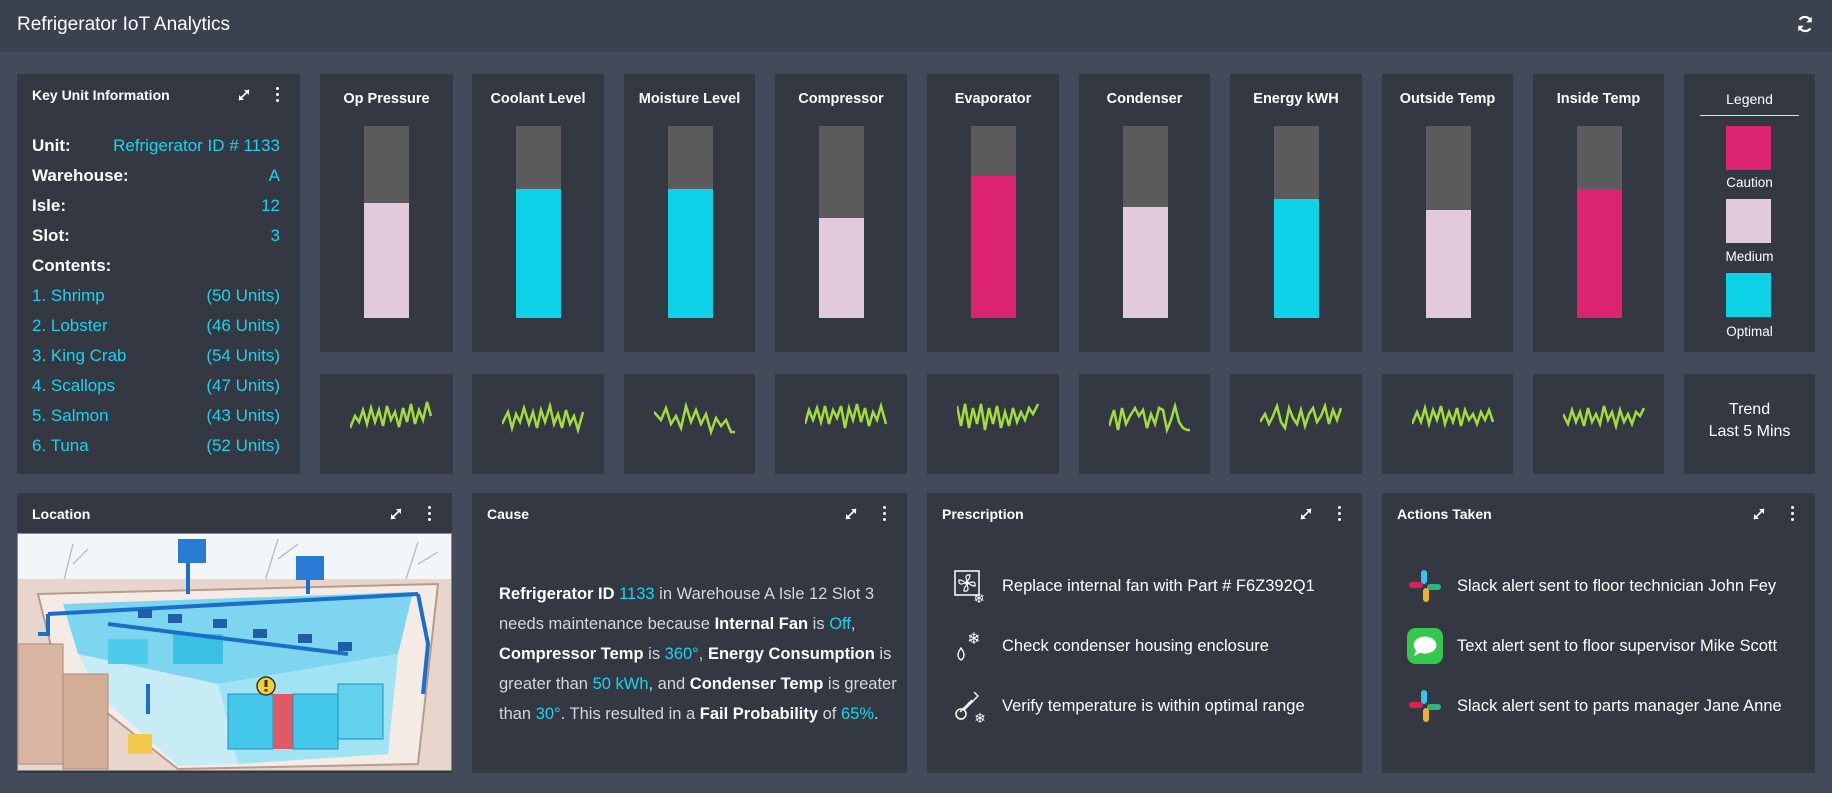  Describe the element at coordinates (761, 624) in the screenshot. I see `emphasis-text: Internal Fan` at that location.